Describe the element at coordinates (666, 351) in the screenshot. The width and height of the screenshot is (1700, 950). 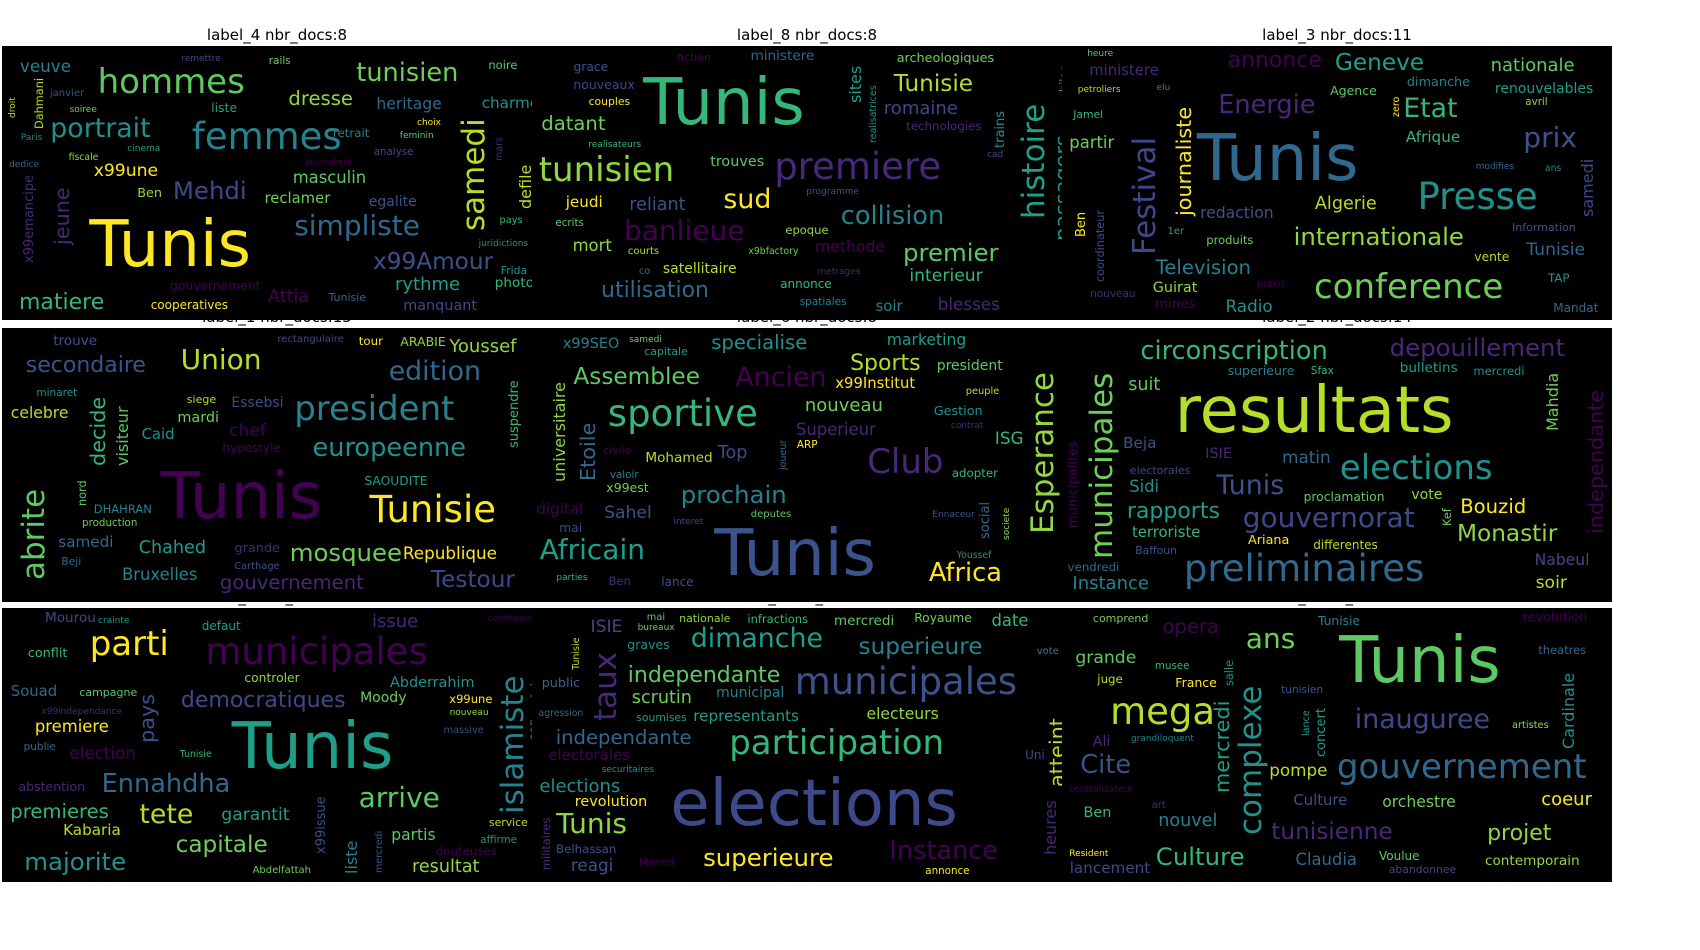
I see `cloud-word: capitale` at that location.